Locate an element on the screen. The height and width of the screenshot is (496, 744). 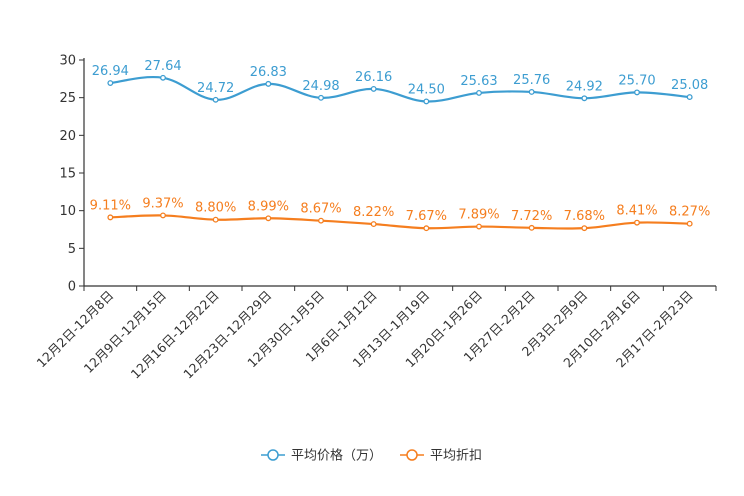
data-label: 25.63 is located at coordinates (478, 81).